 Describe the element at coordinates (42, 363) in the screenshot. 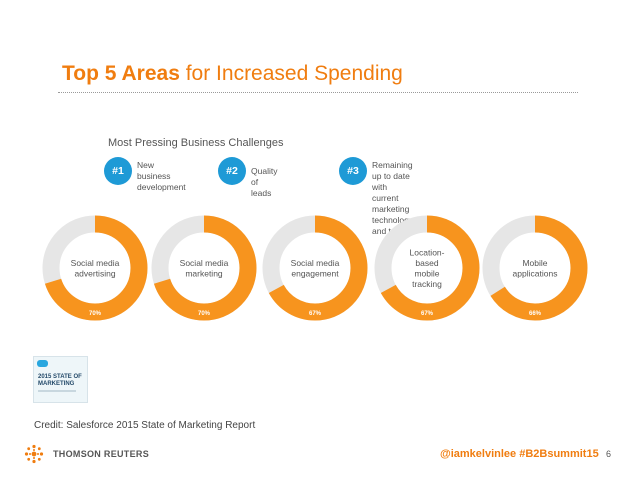

I see `salesforce-logo-icon` at that location.